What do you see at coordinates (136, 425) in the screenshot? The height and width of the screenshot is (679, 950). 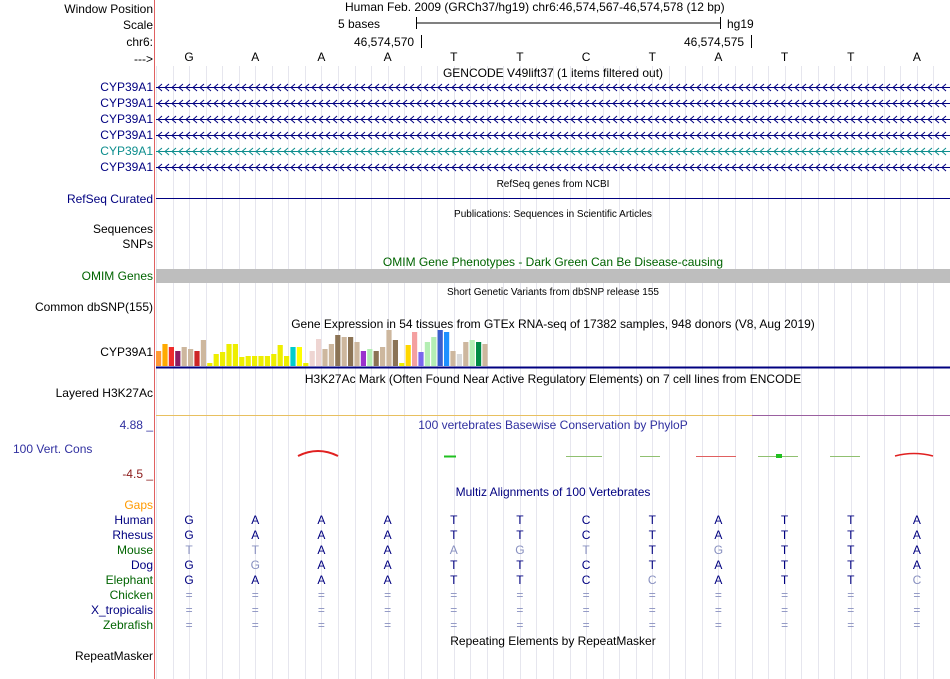 I see `phylop-ymax: 4.88 _` at bounding box center [136, 425].